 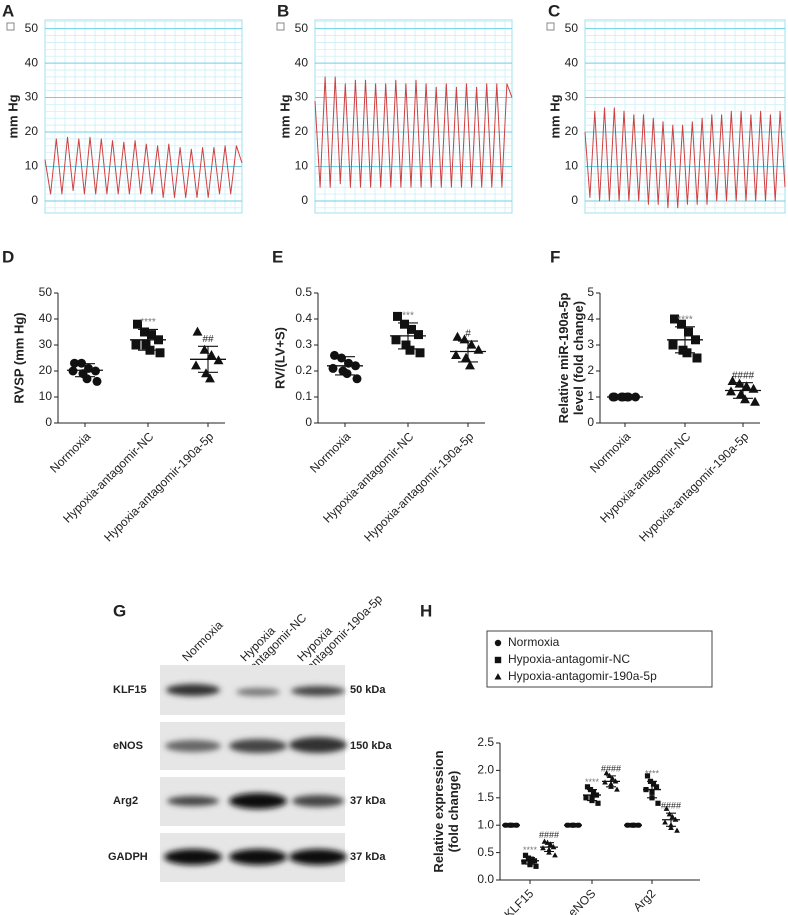 I want to click on y-tick-label: 0.0, so click(x=485, y=879).